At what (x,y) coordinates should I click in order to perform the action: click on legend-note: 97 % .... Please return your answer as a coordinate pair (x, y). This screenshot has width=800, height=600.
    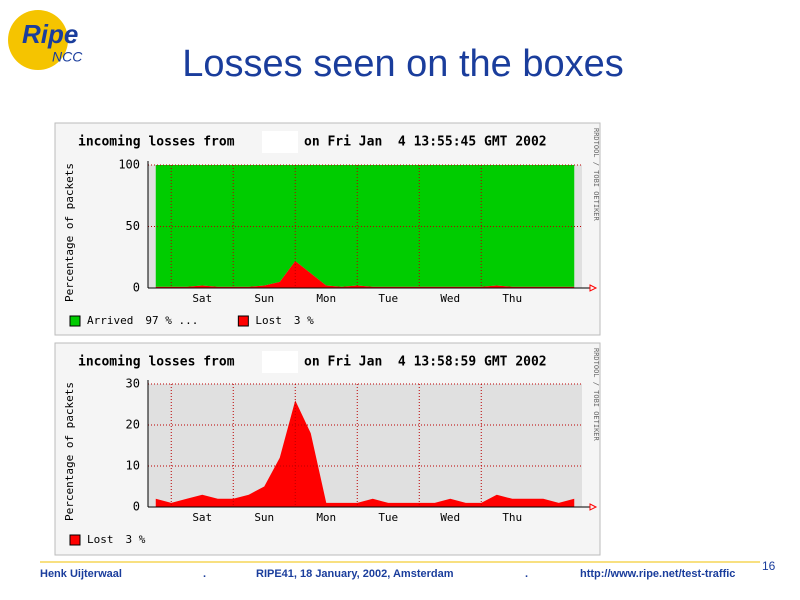
    Looking at the image, I should click on (171, 320).